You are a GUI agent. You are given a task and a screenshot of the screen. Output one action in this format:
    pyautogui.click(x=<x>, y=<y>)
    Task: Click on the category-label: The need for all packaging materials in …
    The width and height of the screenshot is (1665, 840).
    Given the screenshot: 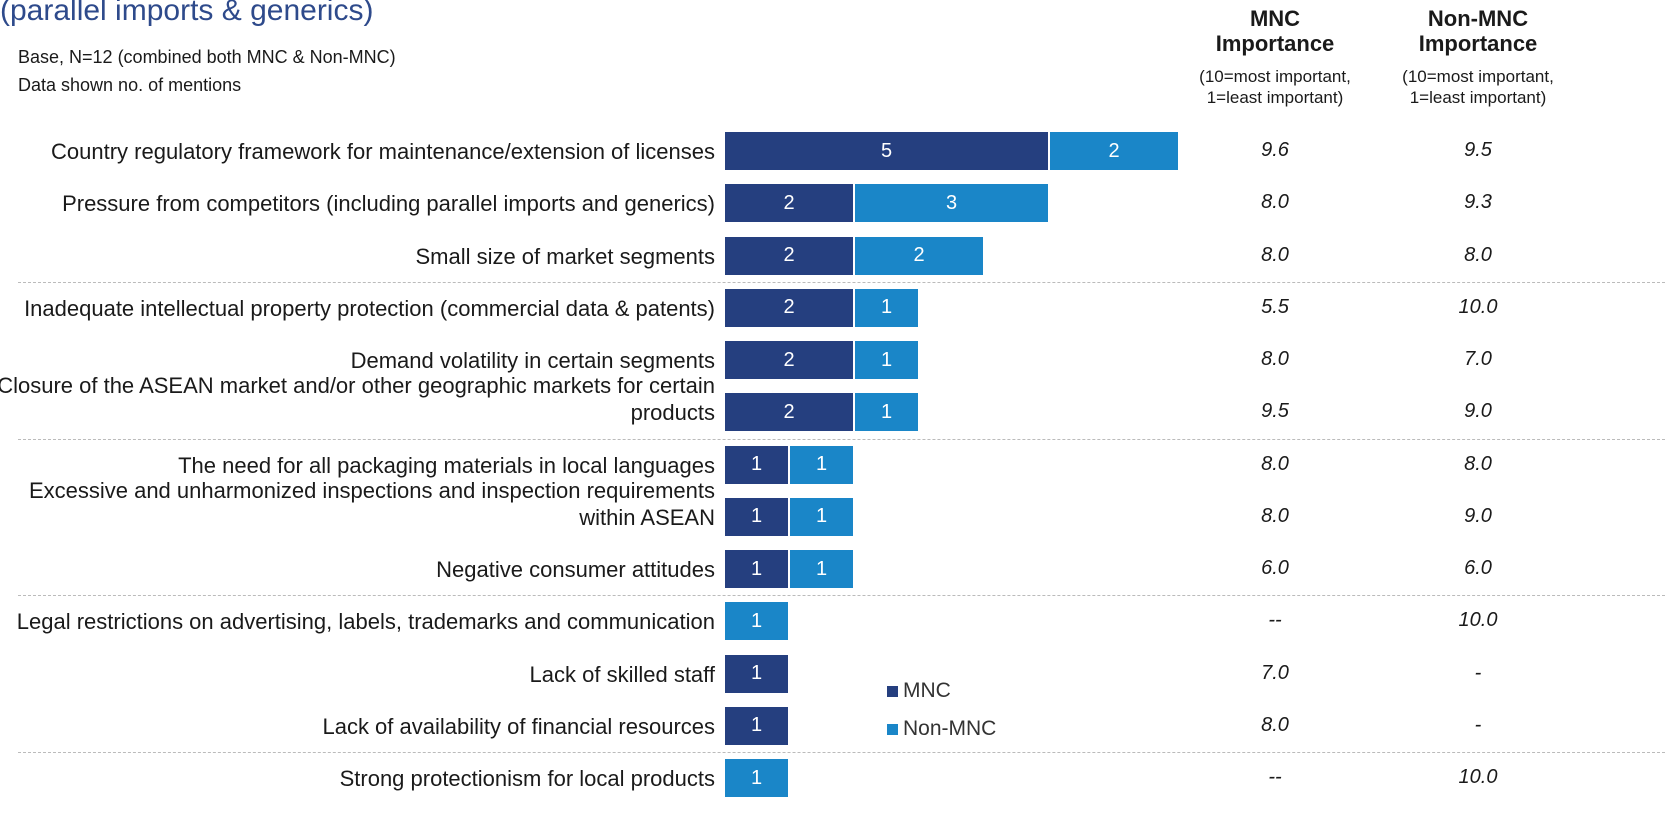 What is the action you would take?
    pyautogui.click(x=446, y=465)
    